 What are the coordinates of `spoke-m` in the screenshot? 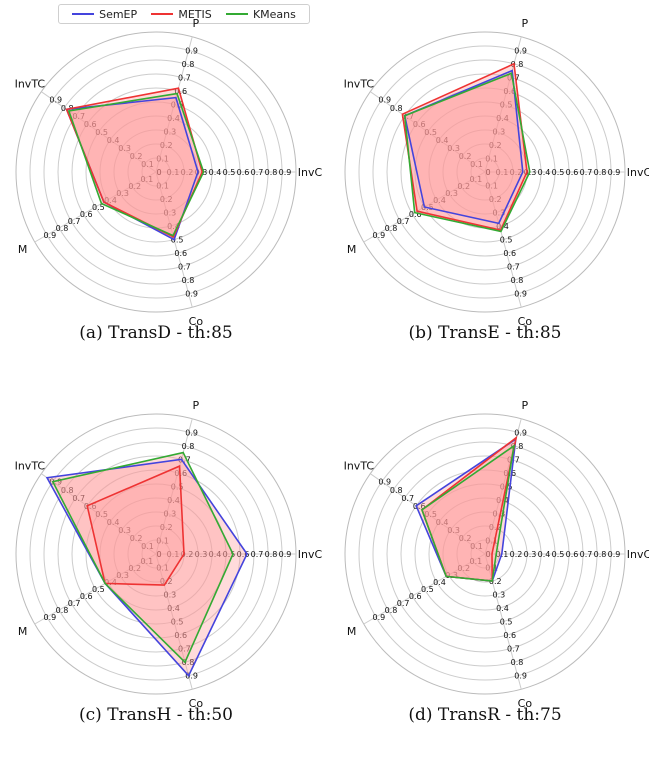 It's located at (424, 589).